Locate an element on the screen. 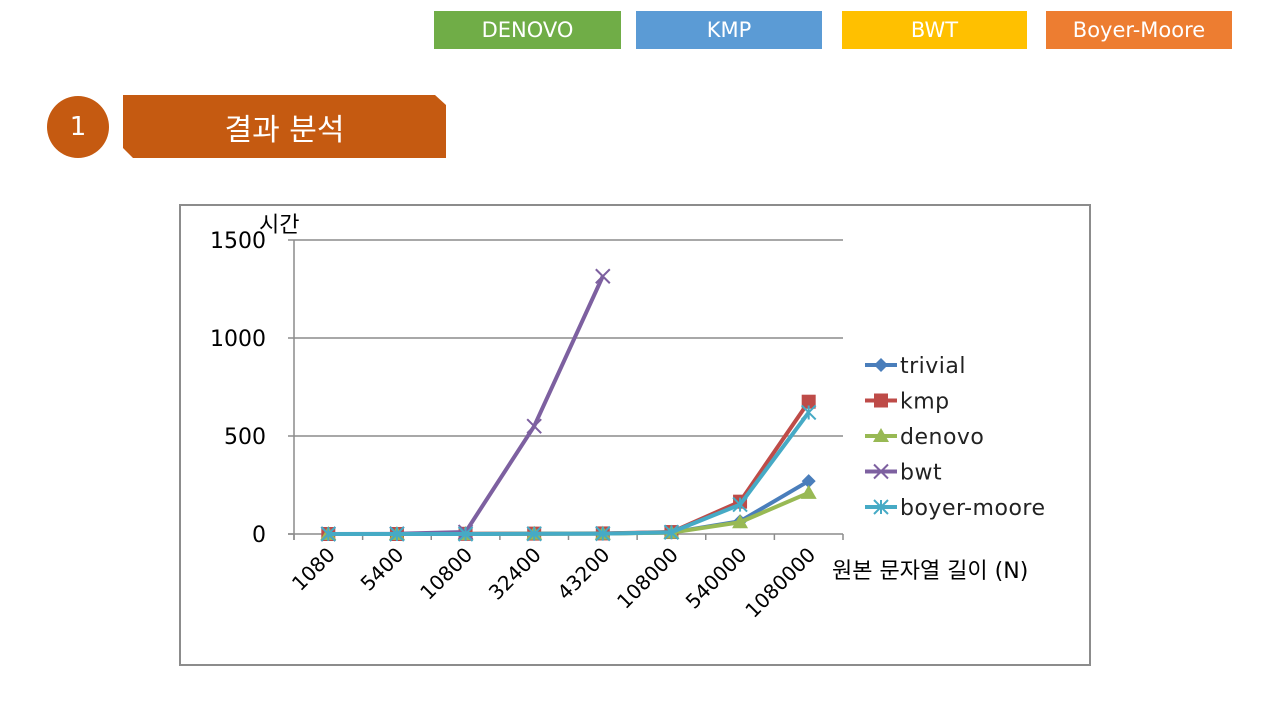 The width and height of the screenshot is (1280, 720). series-line-kmp is located at coordinates (569, 468).